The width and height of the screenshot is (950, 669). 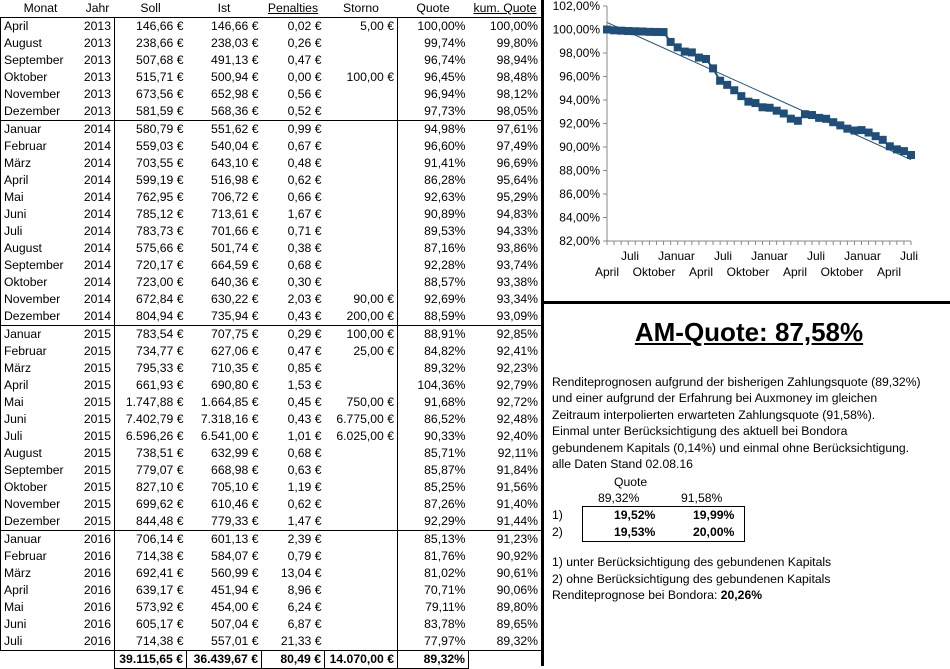 I want to click on cell-ist: 557,01 €, so click(x=235, y=641).